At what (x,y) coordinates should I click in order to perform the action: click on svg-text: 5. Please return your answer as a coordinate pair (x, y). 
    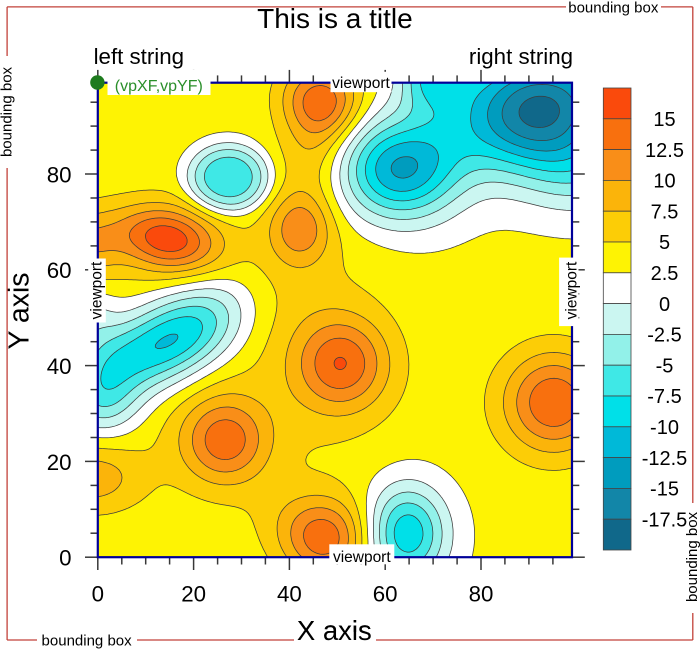
    Looking at the image, I should click on (664, 243).